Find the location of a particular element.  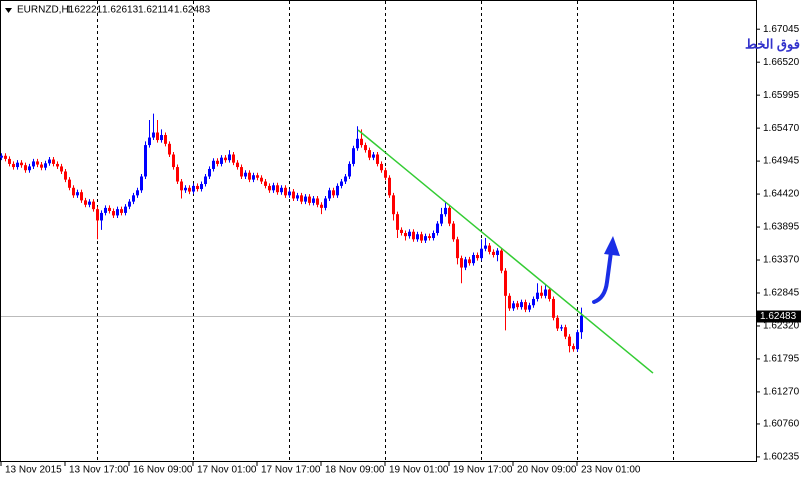

y-tick-label: 1.65995 is located at coordinates (781, 95).